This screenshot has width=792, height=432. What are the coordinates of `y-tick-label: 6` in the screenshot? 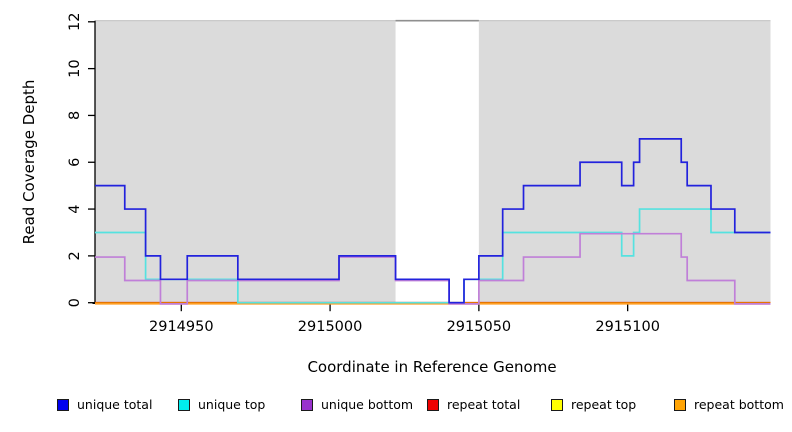 It's located at (75, 162).